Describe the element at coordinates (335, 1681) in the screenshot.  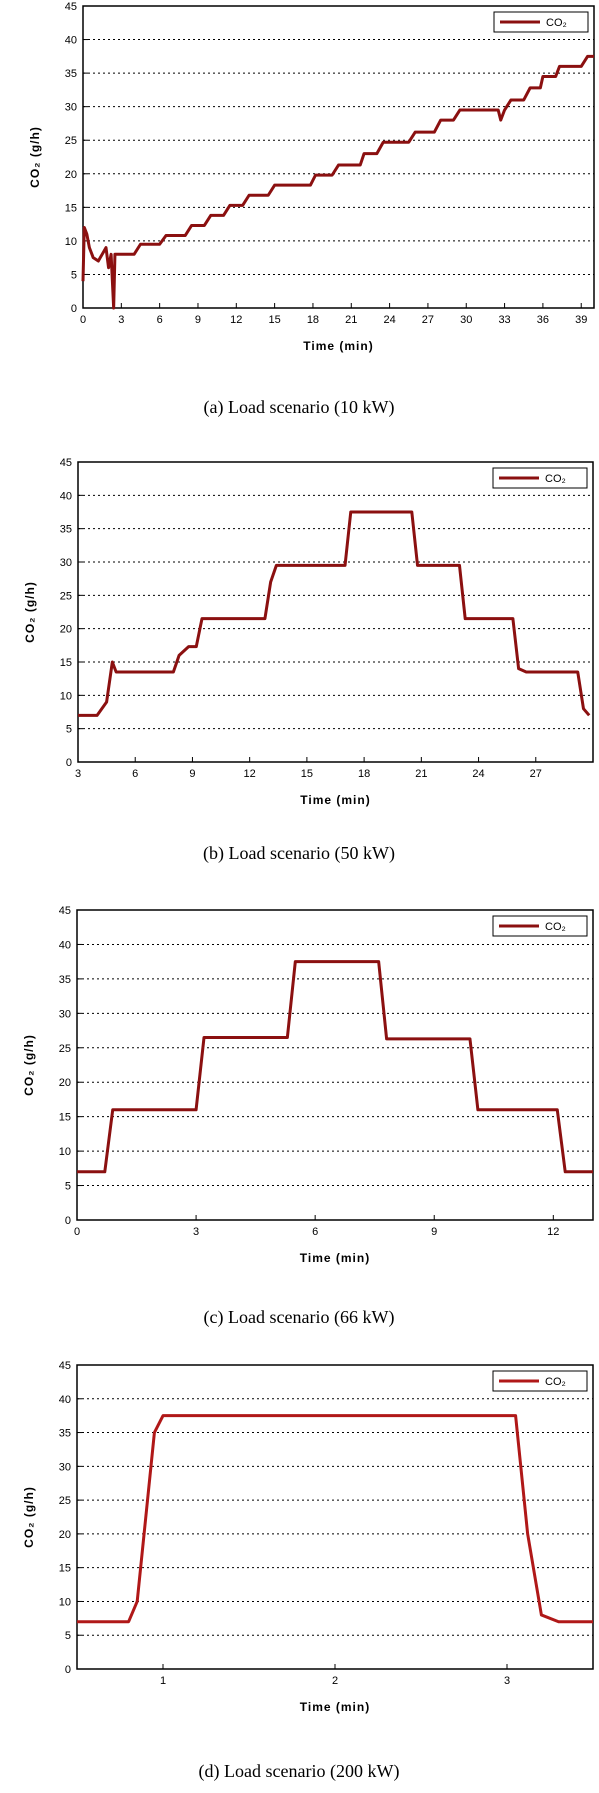
I see `x-tick-label: 2` at that location.